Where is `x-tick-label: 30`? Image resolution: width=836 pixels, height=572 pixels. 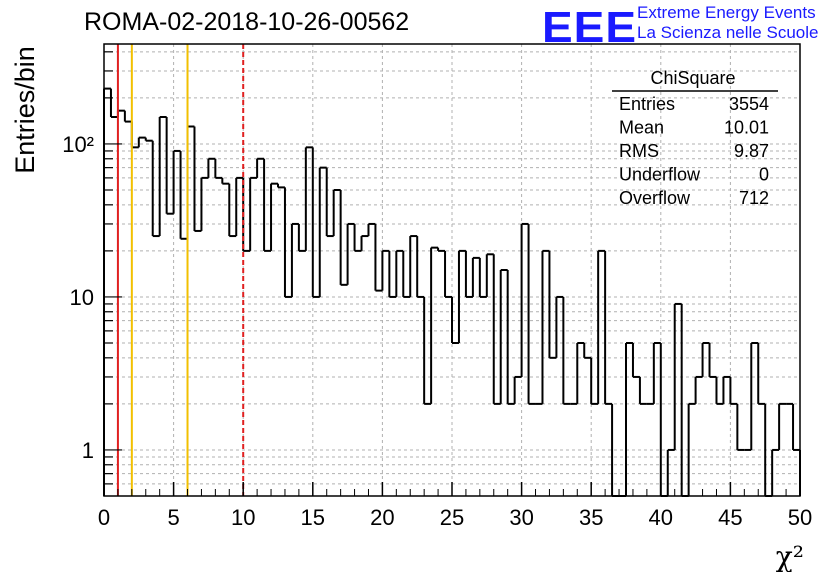
x-tick-label: 30 is located at coordinates (521, 517).